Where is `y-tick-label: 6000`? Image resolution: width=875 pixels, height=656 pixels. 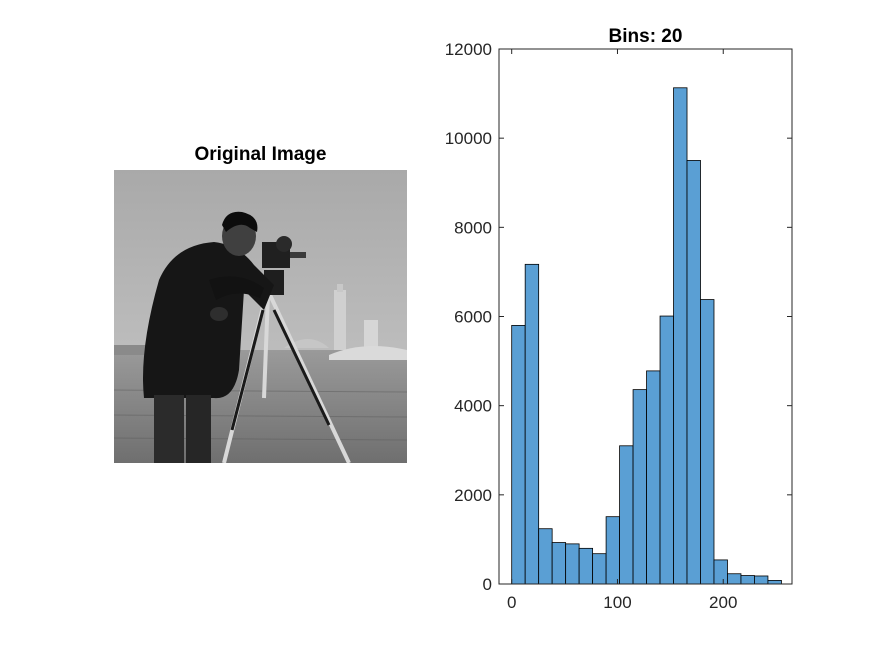
y-tick-label: 6000 is located at coordinates (473, 317).